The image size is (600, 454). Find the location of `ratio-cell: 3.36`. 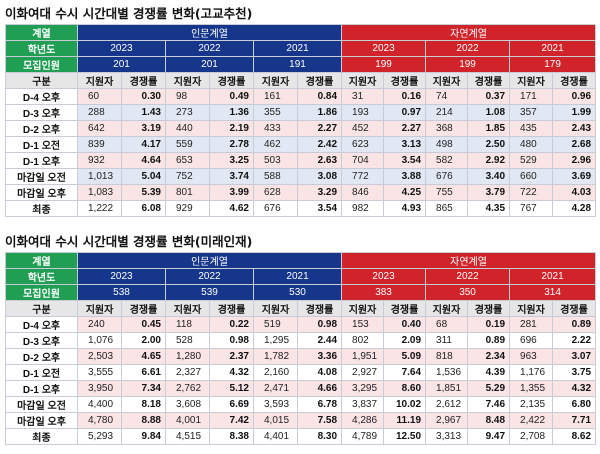

ratio-cell: 3.36 is located at coordinates (319, 356).